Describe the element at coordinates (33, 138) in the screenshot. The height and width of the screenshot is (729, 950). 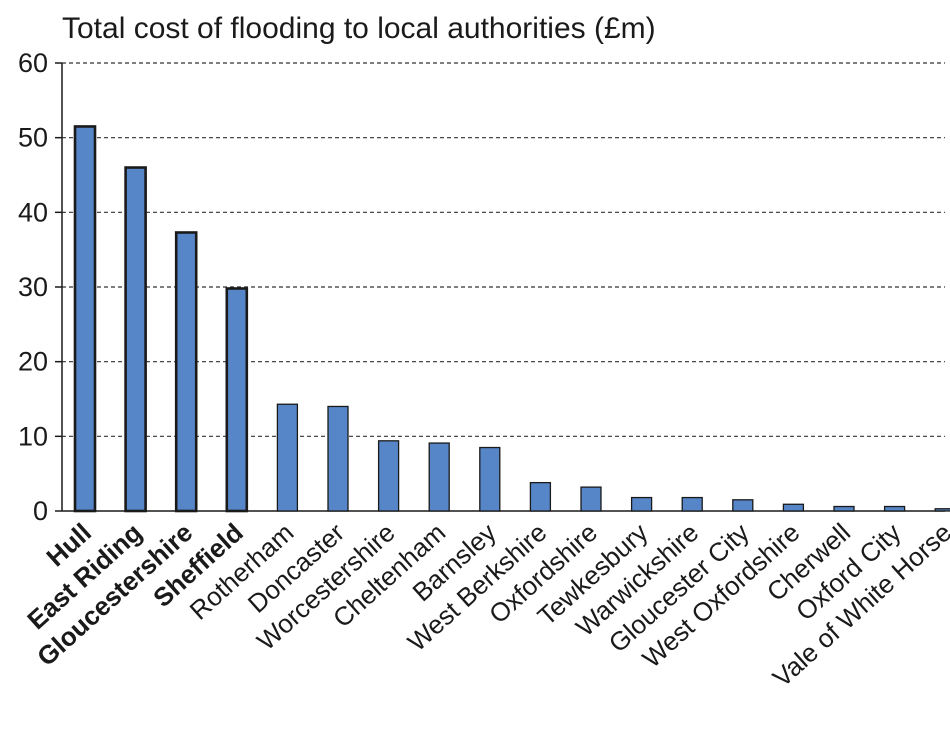
I see `y-tick-label: 50` at that location.